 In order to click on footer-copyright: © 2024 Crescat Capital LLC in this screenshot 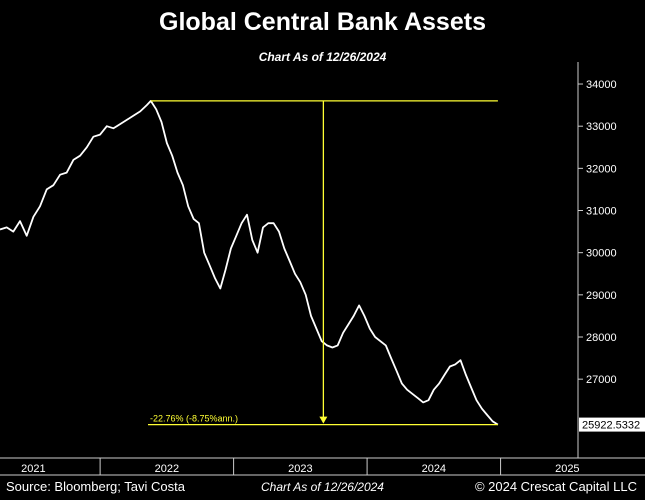, I will do `click(555, 486)`.